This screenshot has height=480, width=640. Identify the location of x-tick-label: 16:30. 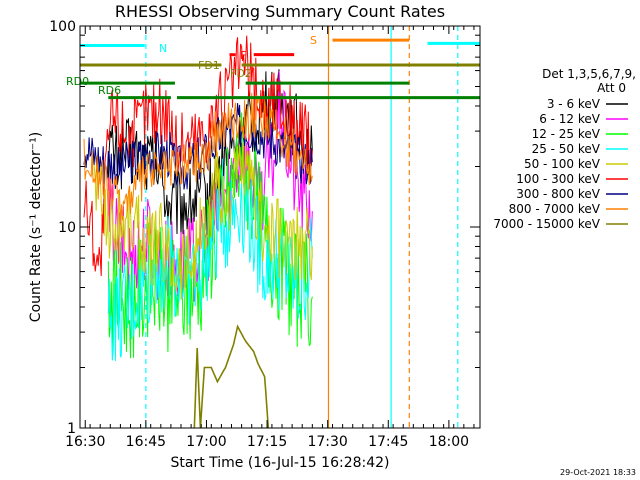
(85, 442).